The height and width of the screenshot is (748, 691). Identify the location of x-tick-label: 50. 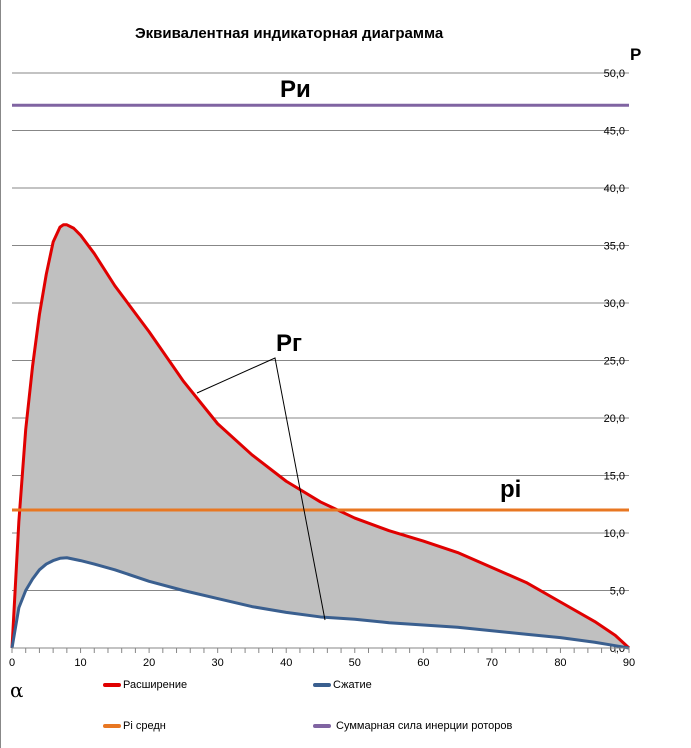
(355, 663).